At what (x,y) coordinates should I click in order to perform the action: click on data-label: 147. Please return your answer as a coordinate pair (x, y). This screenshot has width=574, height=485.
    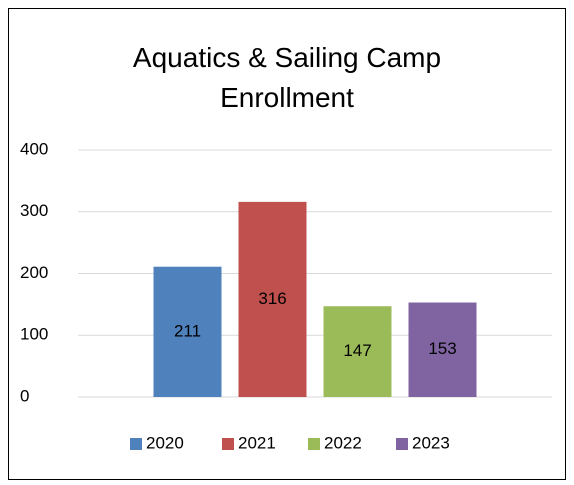
    Looking at the image, I should click on (357, 350).